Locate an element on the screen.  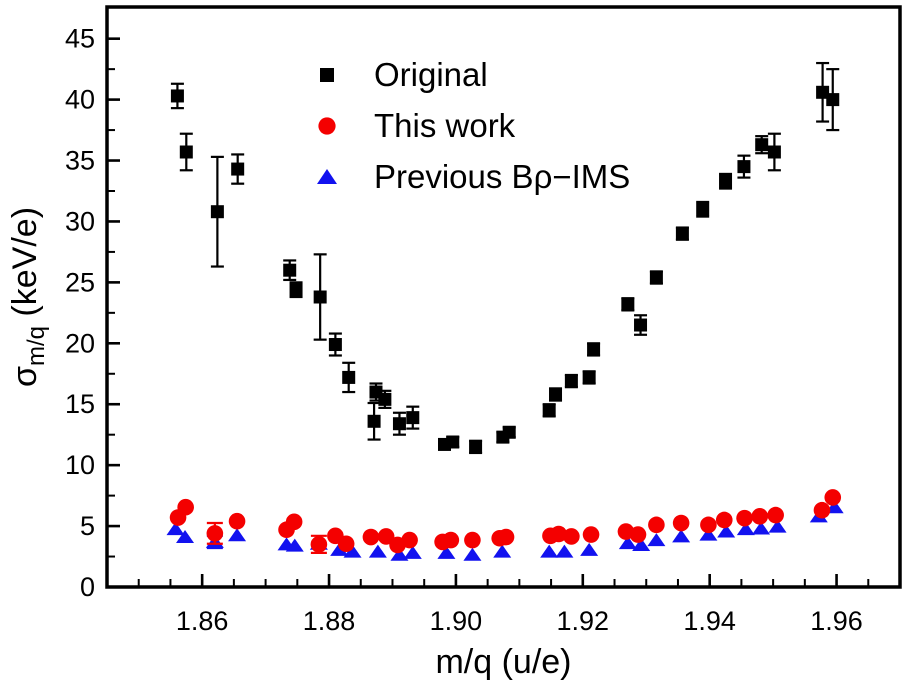
triangle-icon is located at coordinates (327, 176).